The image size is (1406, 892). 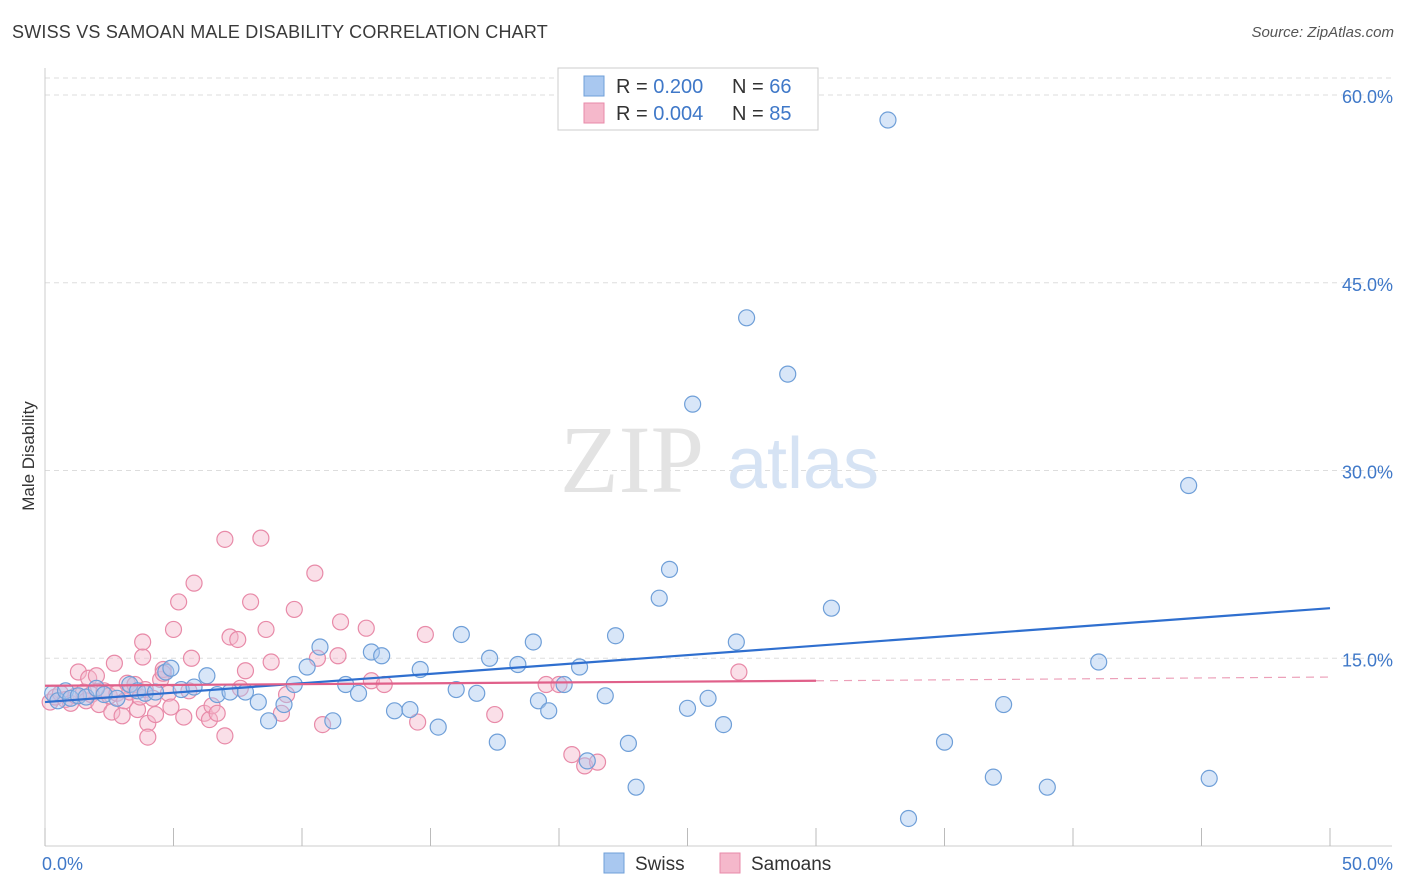 What do you see at coordinates (719, 459) in the screenshot?
I see `watermark: ZIP atlas` at bounding box center [719, 459].